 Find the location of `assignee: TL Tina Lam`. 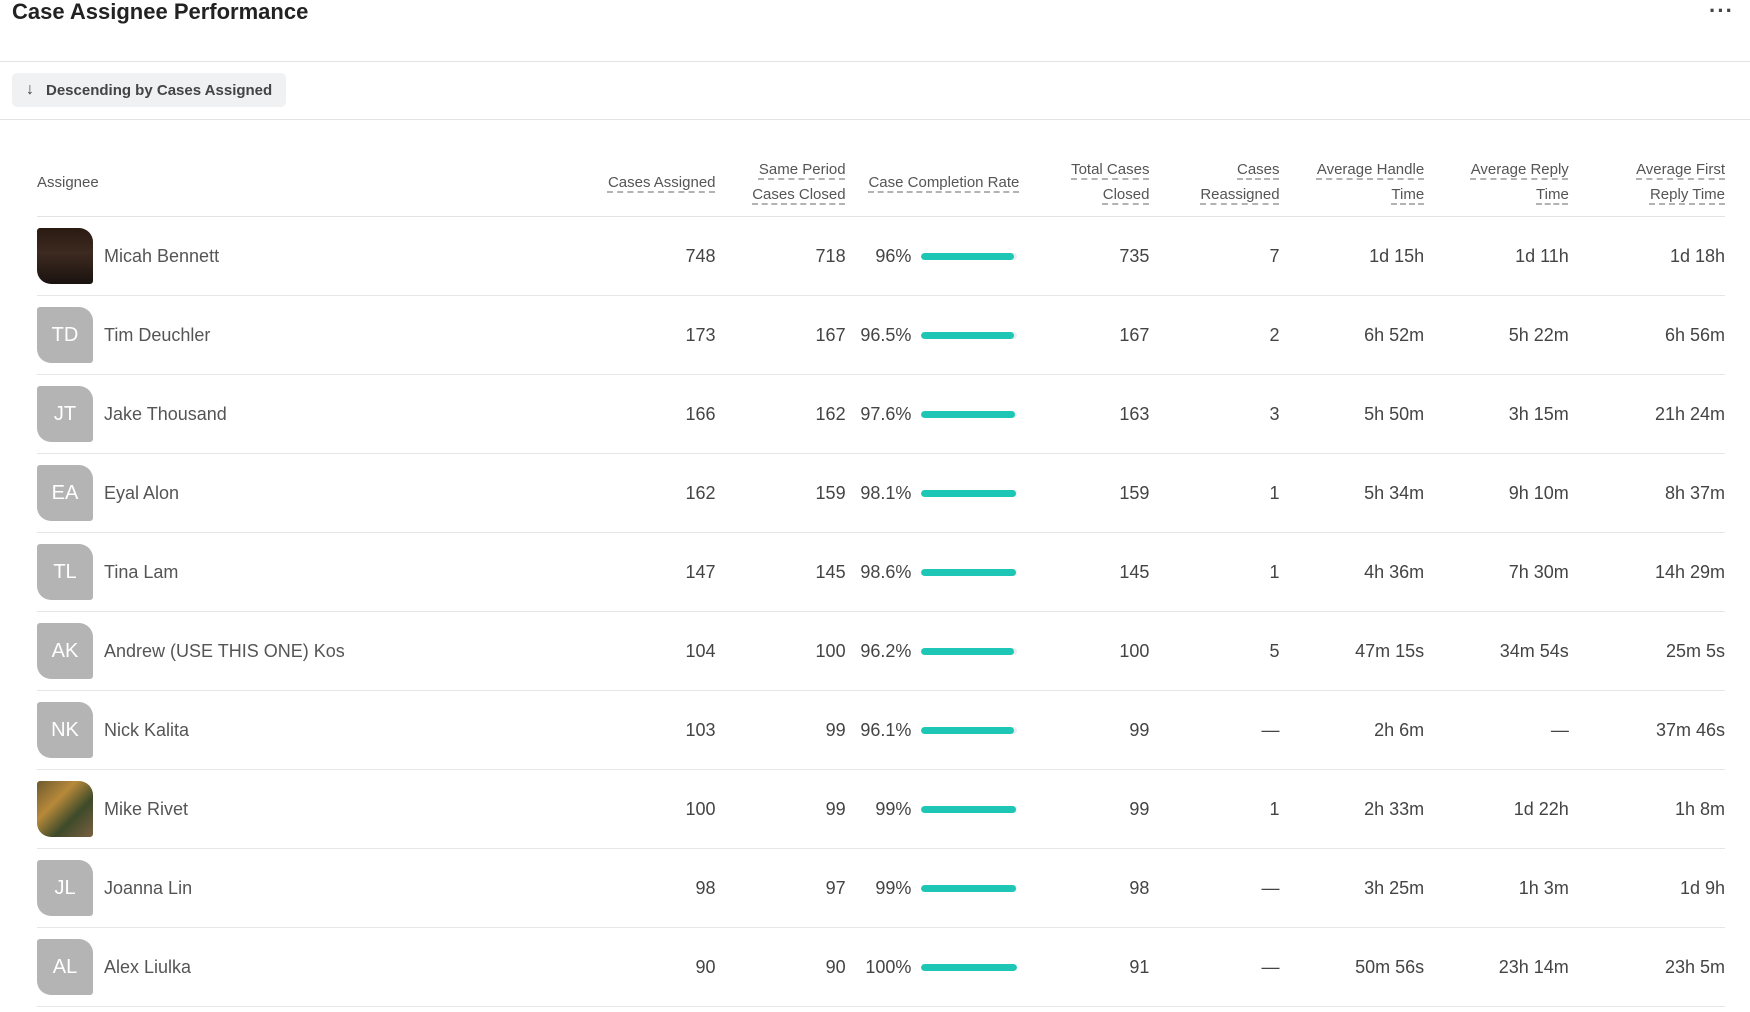

assignee: TL Tina Lam is located at coordinates (319, 572).